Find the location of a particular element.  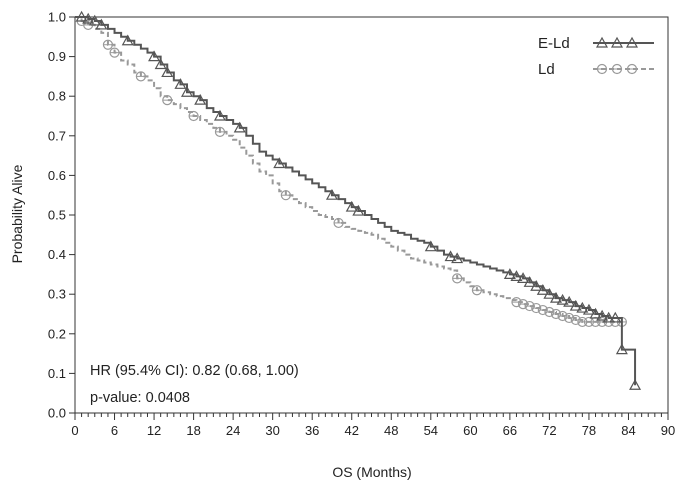

x-tick-label: 24 is located at coordinates (233, 430).